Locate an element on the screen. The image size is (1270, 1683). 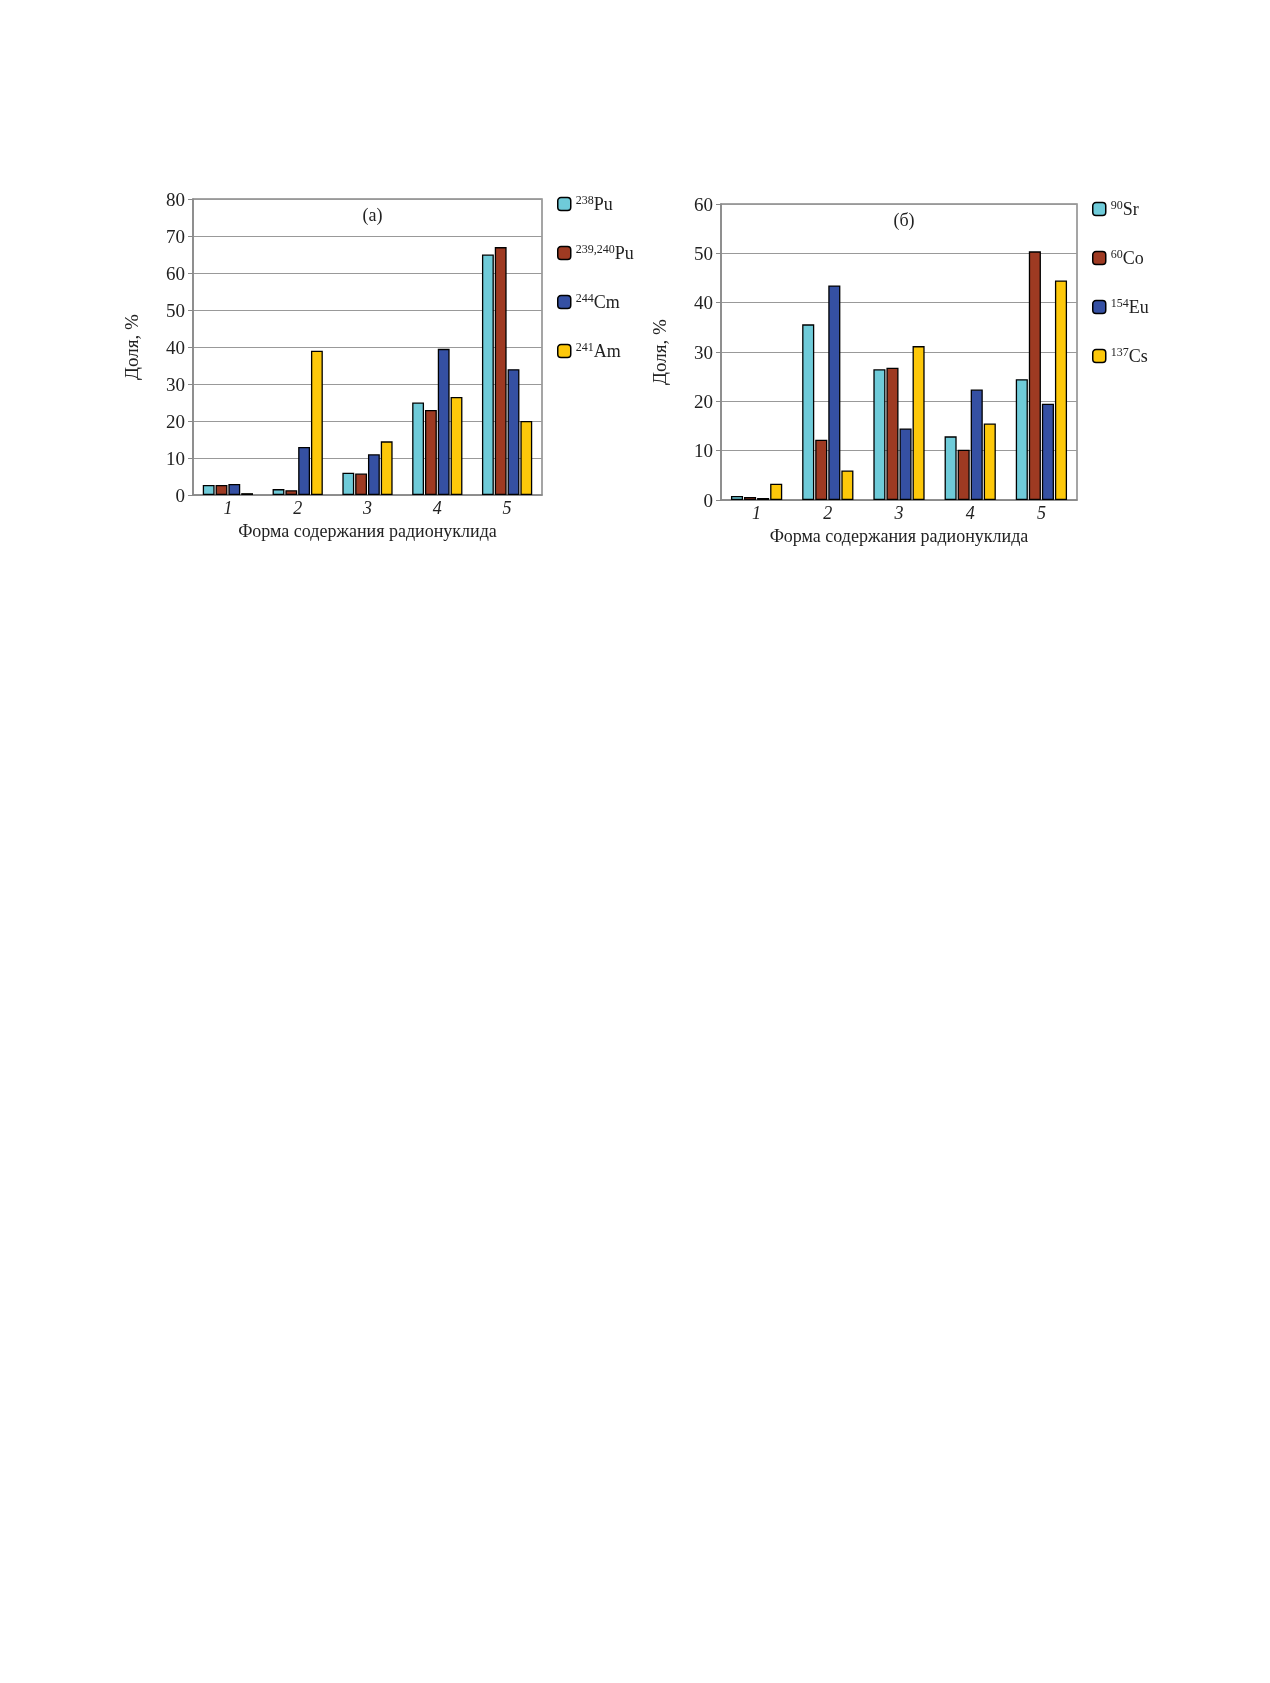
y-tick-label: 80 is located at coordinates (175, 199).